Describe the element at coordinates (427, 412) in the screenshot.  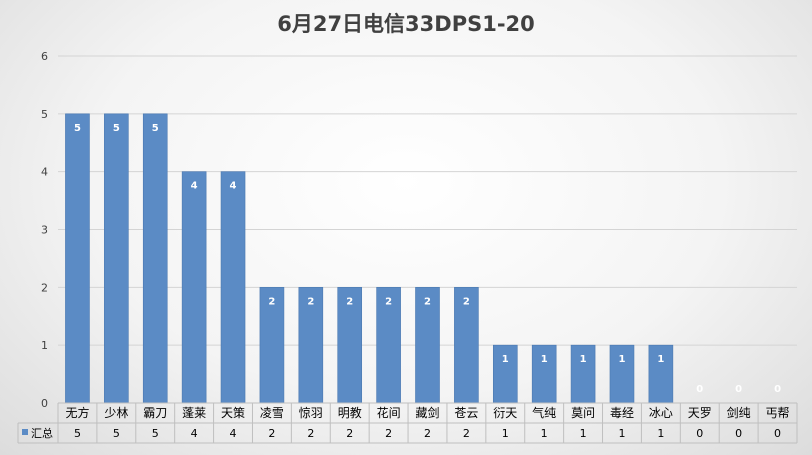
I see `x-tick-label: 藏剑` at that location.